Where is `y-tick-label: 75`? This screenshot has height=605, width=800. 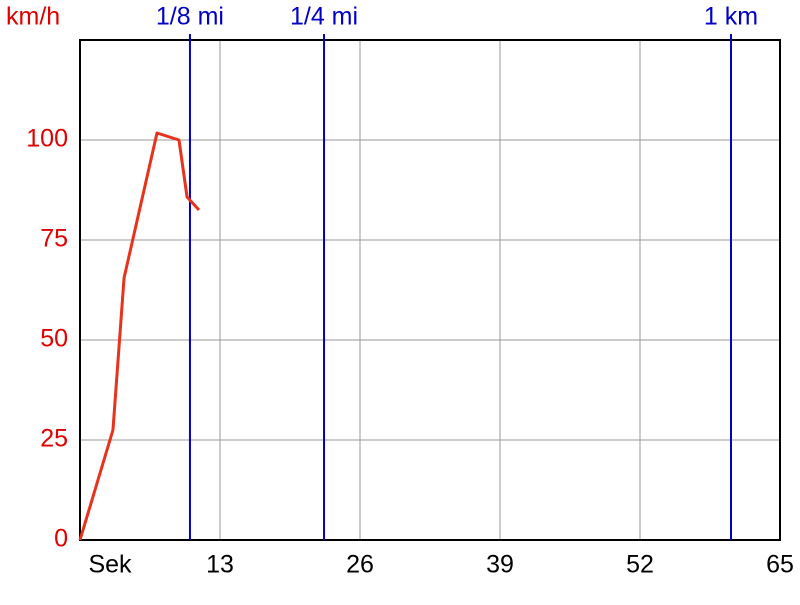
y-tick-label: 75 is located at coordinates (54, 239).